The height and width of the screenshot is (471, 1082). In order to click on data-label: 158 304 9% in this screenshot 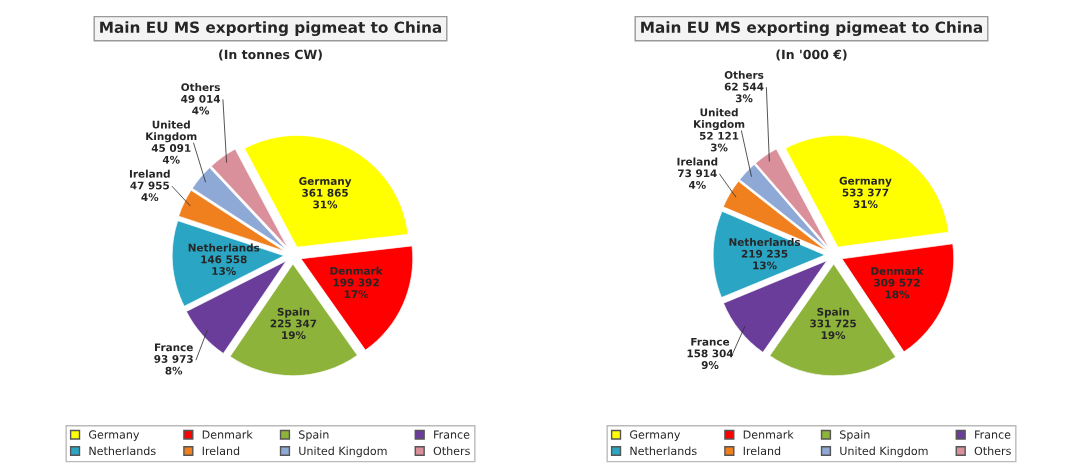, I will do `click(710, 359)`.